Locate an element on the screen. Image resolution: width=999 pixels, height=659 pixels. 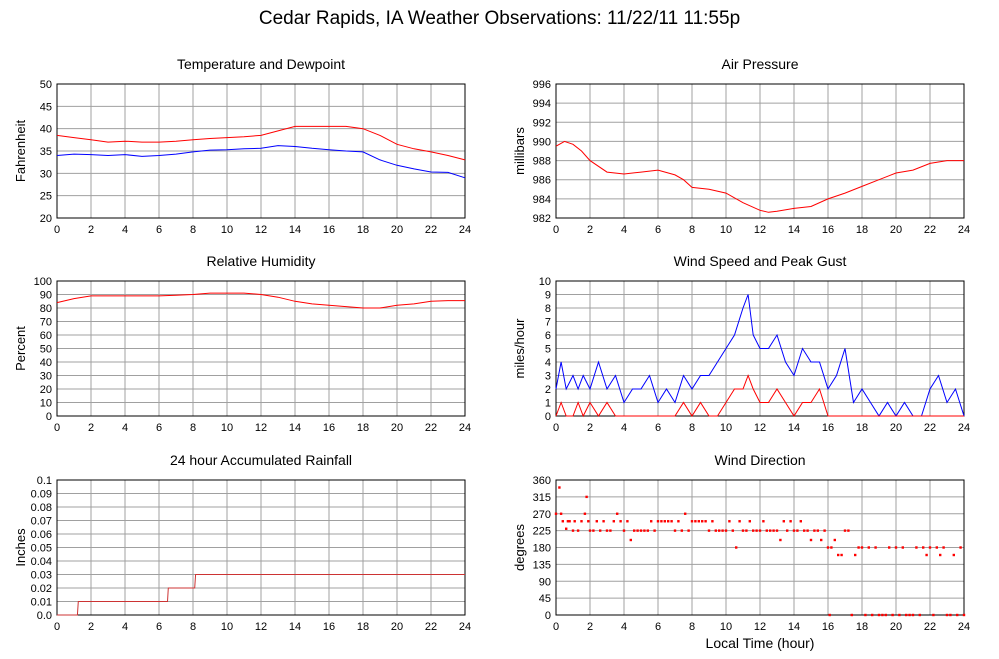
y-axis-label: miles/hour is located at coordinates (519, 348).